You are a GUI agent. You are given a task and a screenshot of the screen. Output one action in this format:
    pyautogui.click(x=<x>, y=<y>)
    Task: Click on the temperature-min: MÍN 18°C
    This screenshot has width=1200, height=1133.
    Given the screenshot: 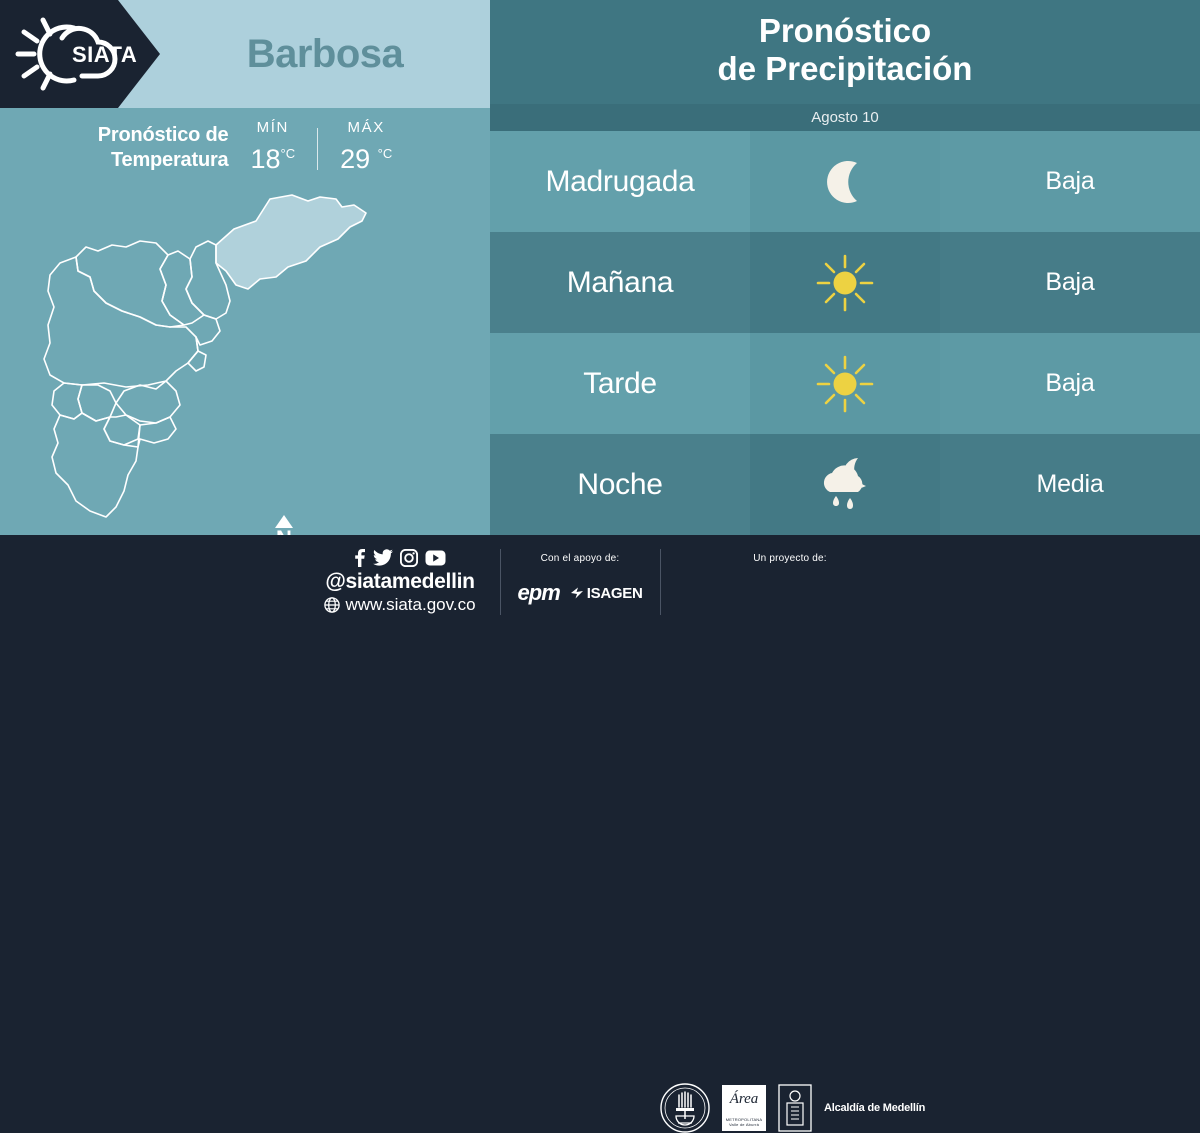 What is the action you would take?
    pyautogui.click(x=272, y=146)
    